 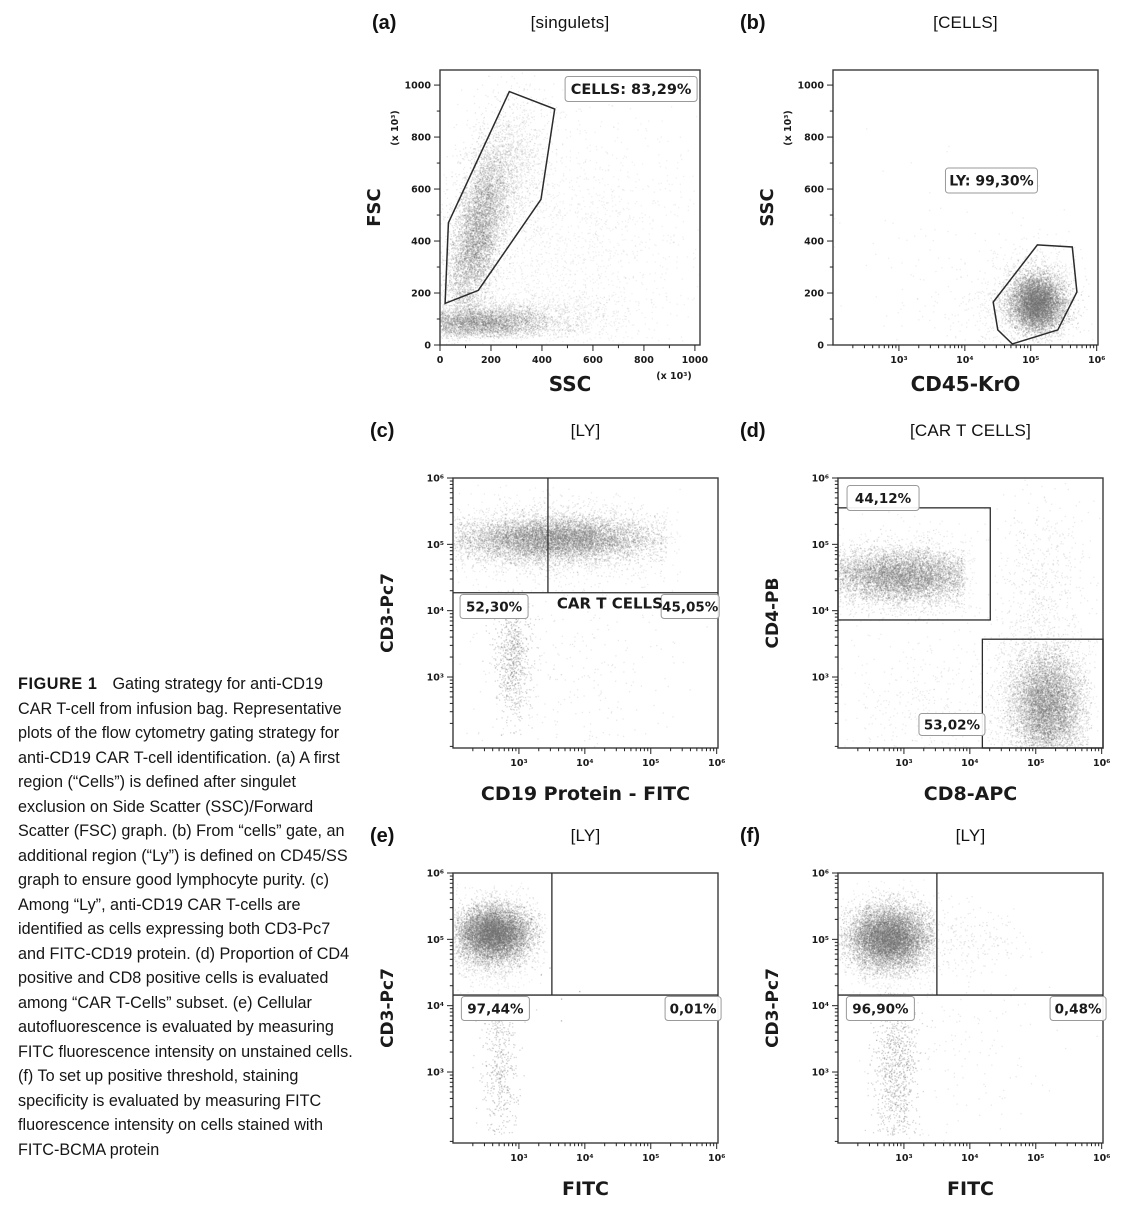 I want to click on svg-text: CD45-KrO, so click(x=966, y=384).